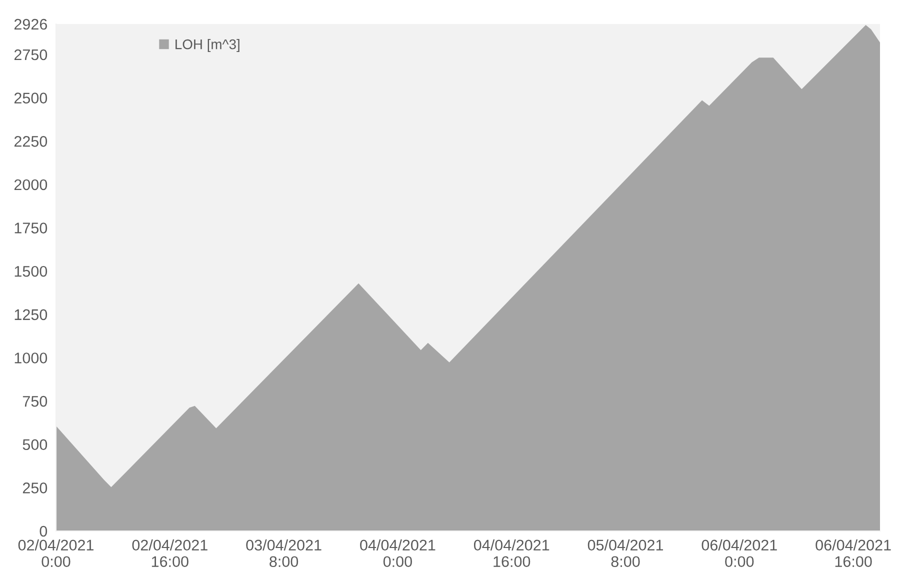  What do you see at coordinates (739, 553) in the screenshot?
I see `x-tick-label: 06/04/2021 0:00` at bounding box center [739, 553].